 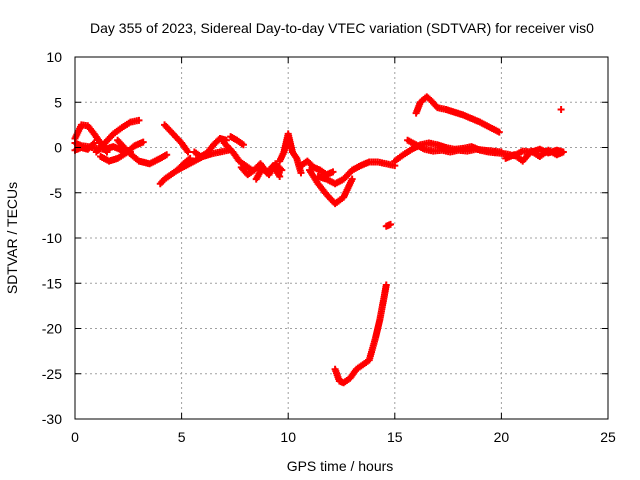 I want to click on x-tick-labels: 0 5 10 15 20 25, so click(x=343, y=437).